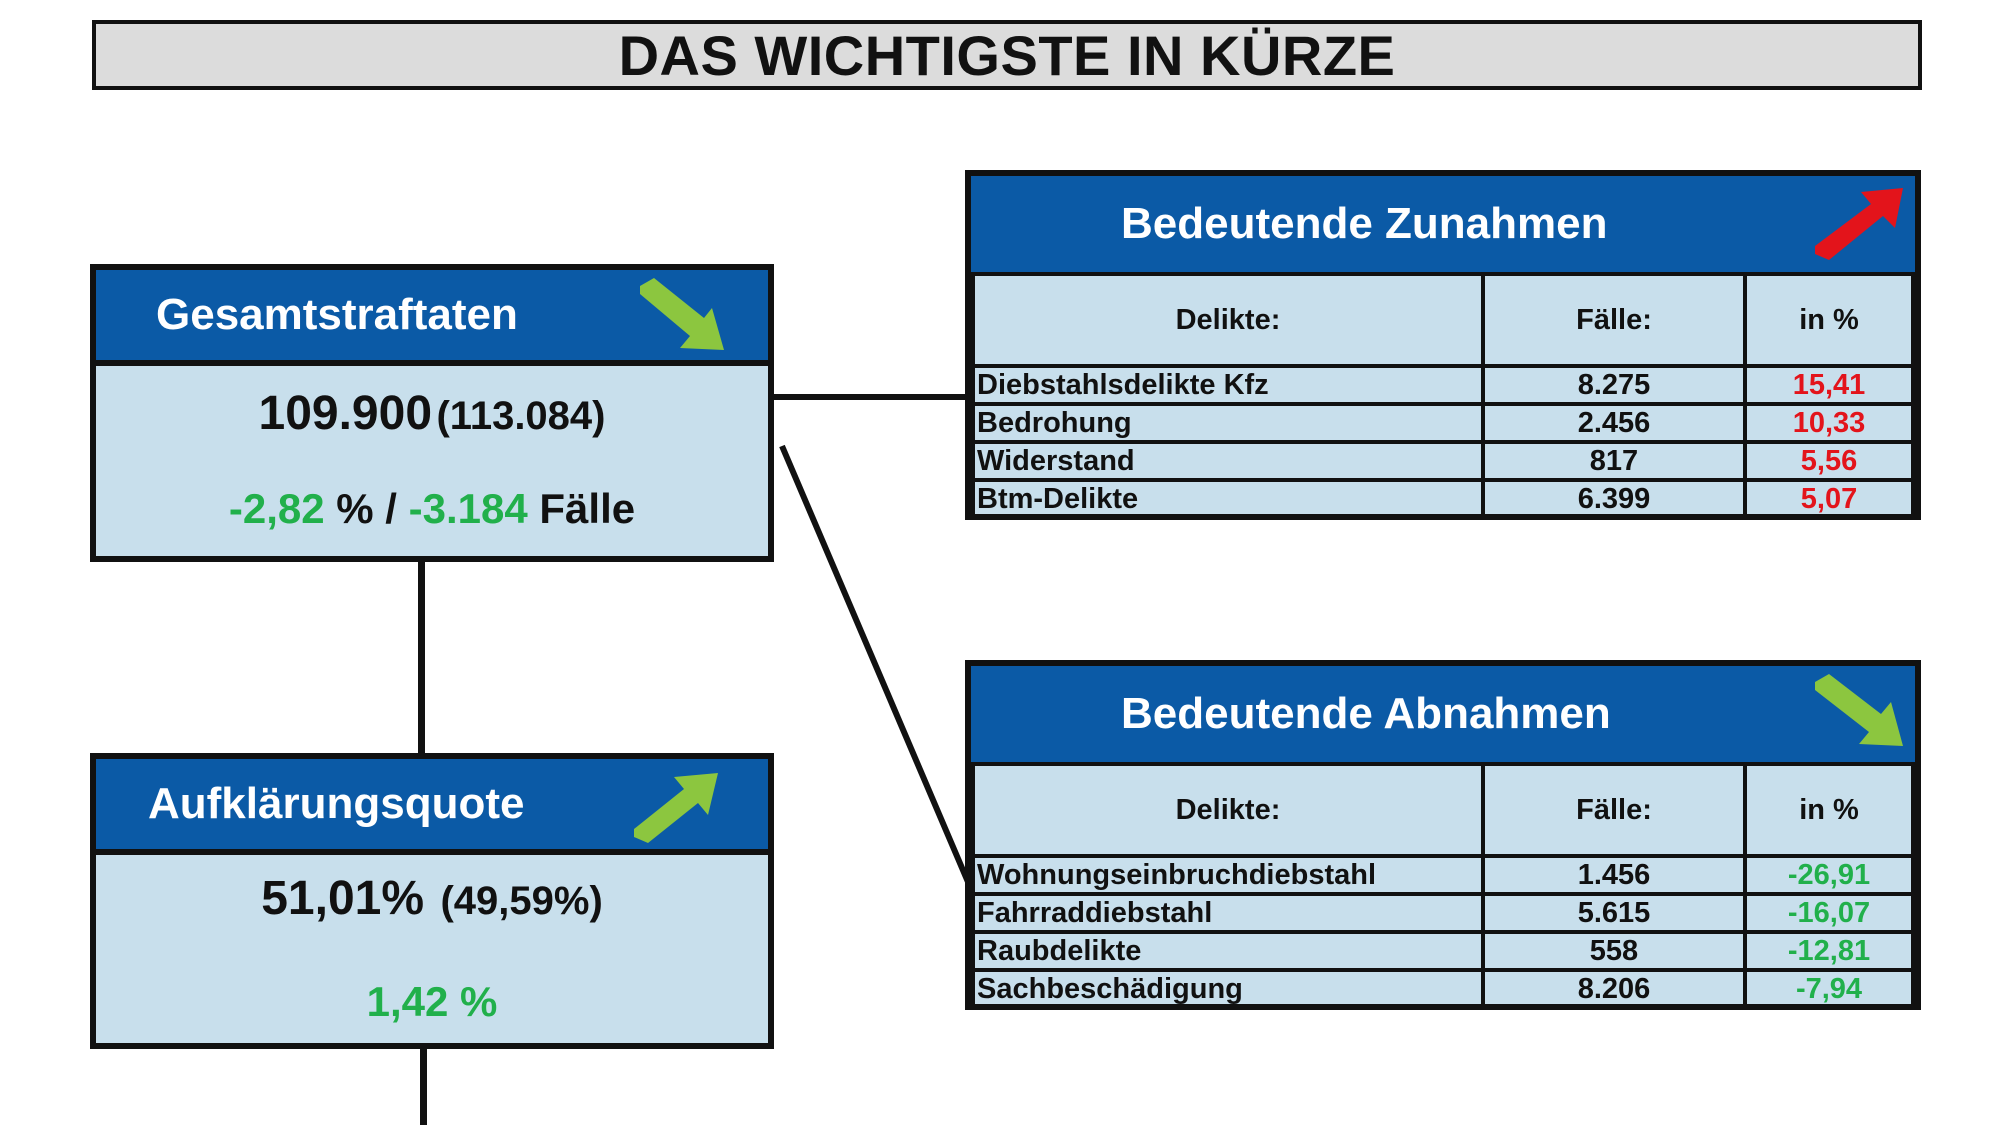 This screenshot has width=2000, height=1125. I want to click on decreases-col-delikte: Delikte:, so click(1228, 810).